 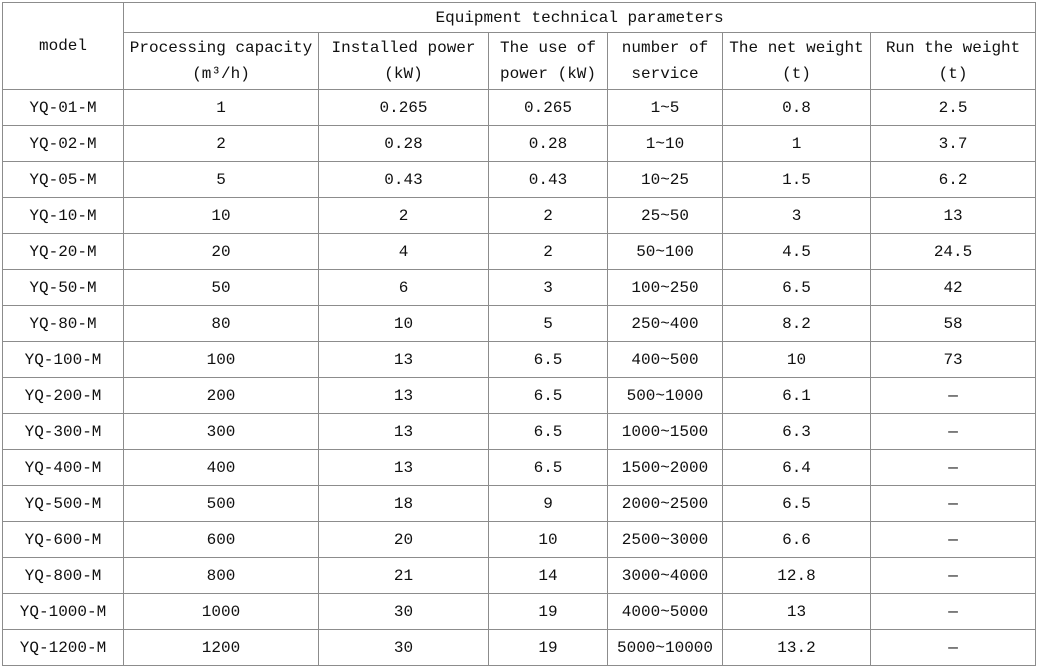 I want to click on model-cell: YQ-10-M, so click(x=63, y=215).